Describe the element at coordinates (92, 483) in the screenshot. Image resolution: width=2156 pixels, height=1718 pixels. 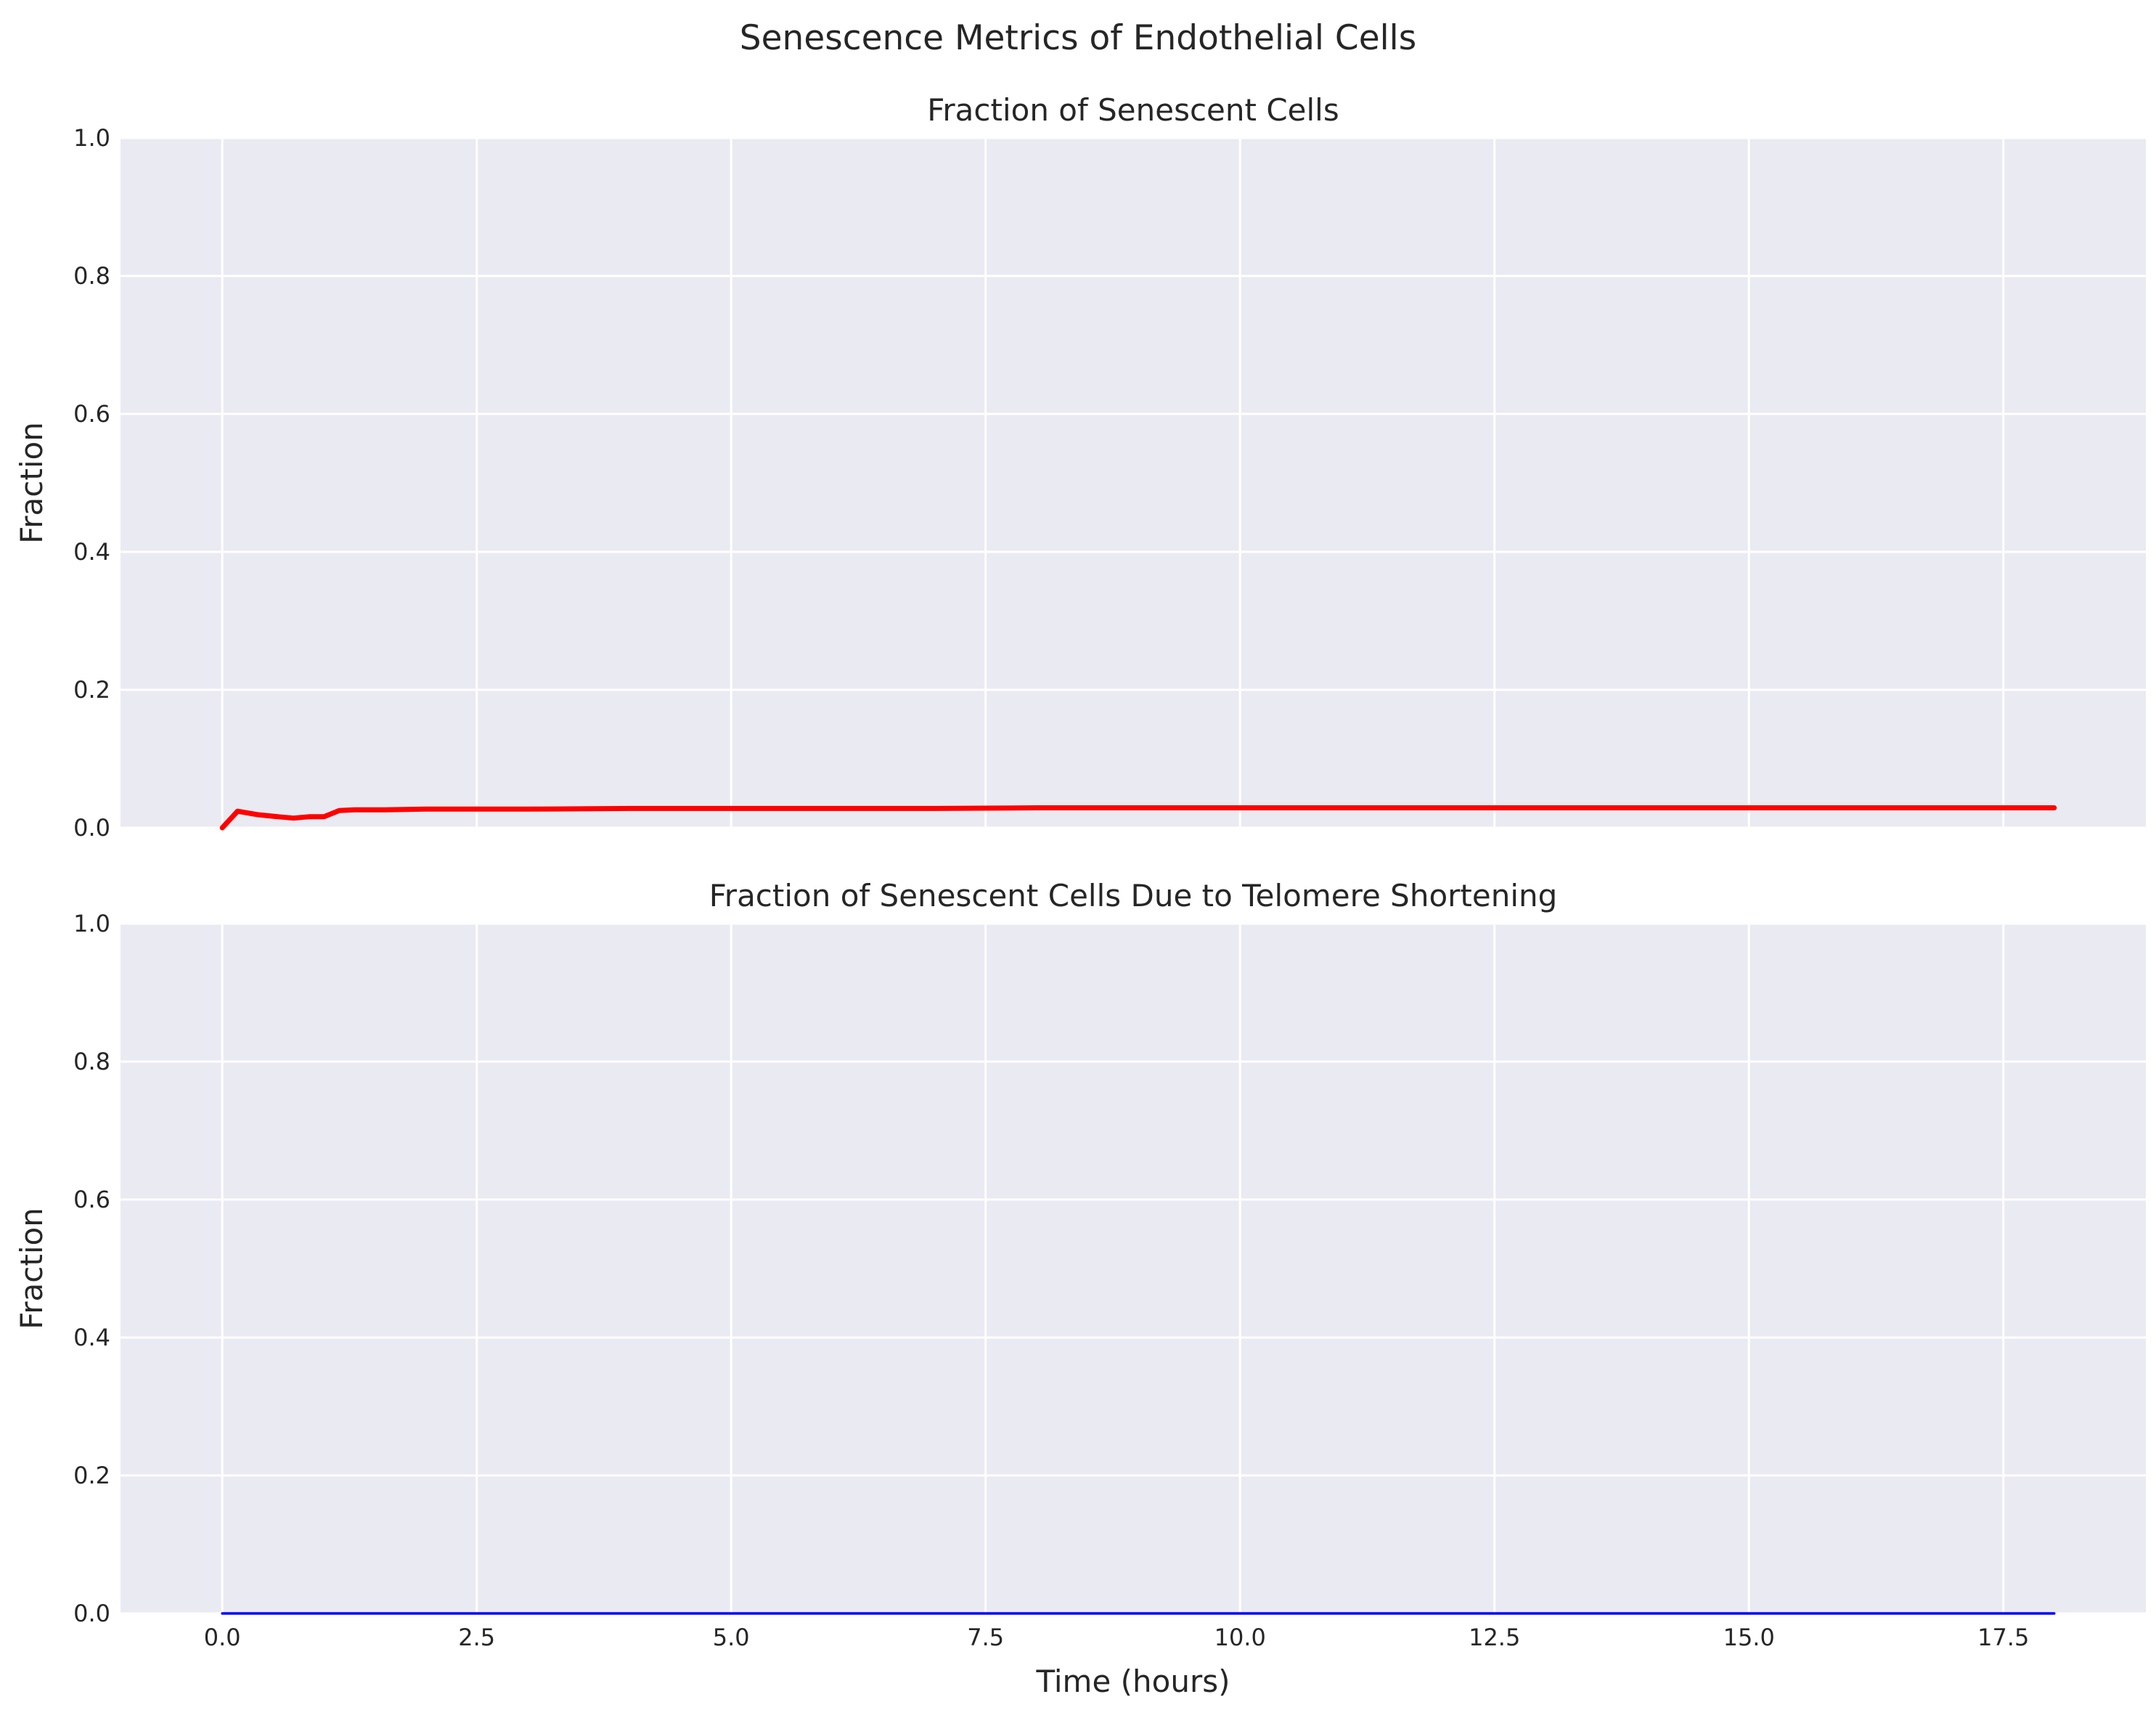
I see `tick-labels: 0.0 0.2 0.4 0.6 0.8 1.0` at that location.